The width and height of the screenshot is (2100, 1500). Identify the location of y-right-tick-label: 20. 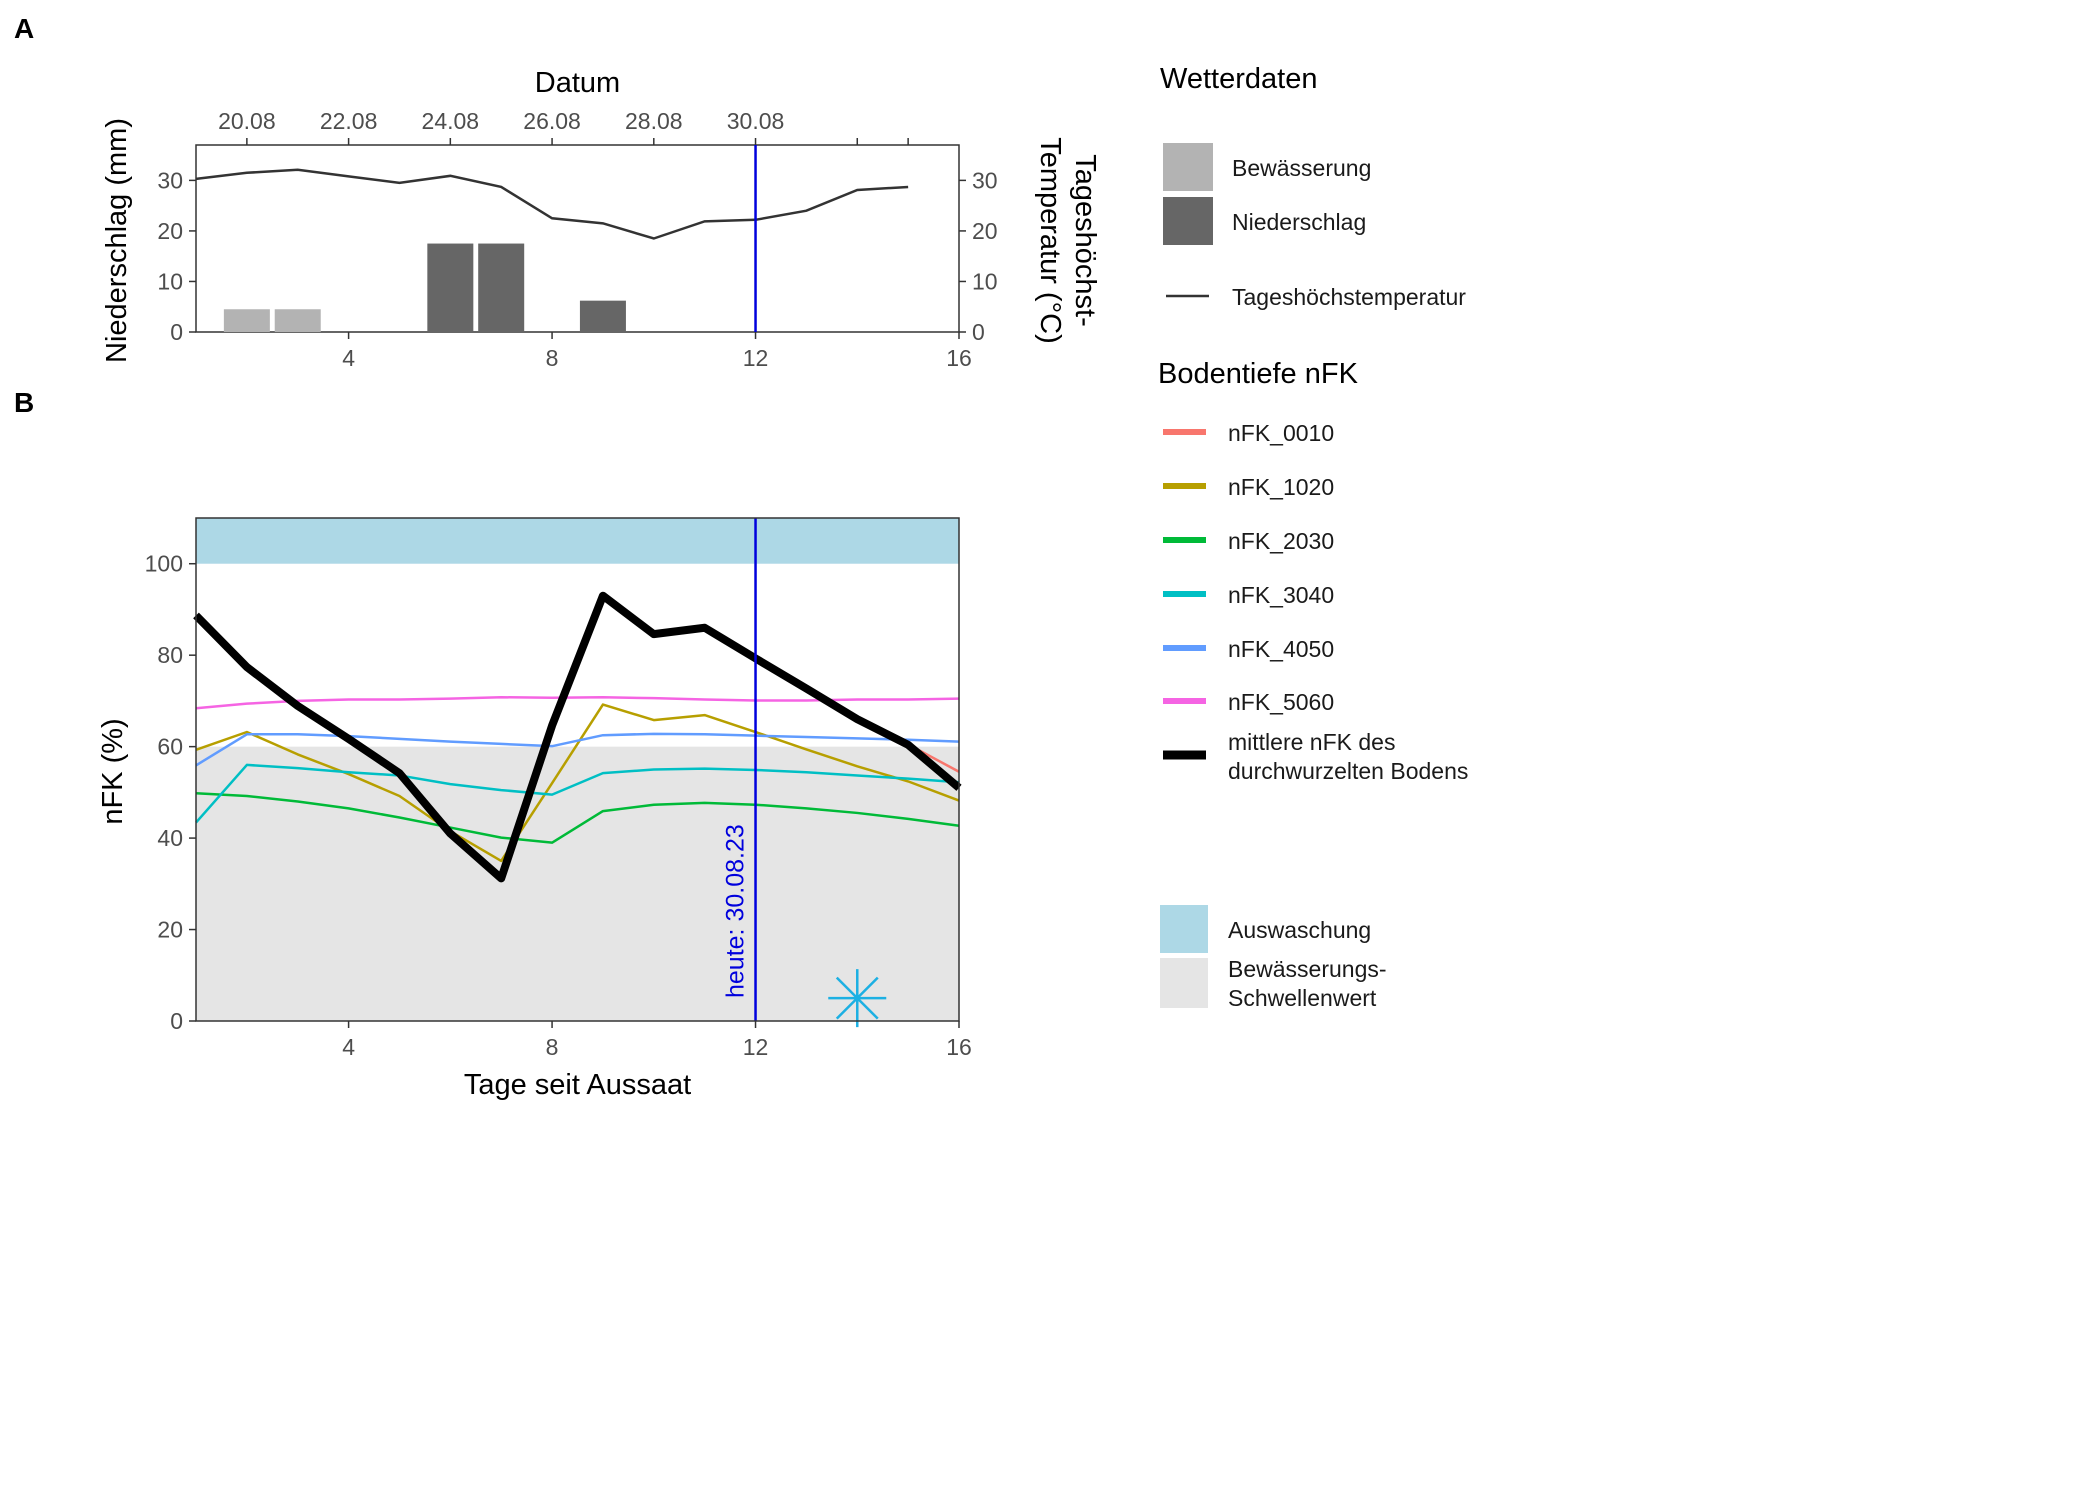
(985, 231).